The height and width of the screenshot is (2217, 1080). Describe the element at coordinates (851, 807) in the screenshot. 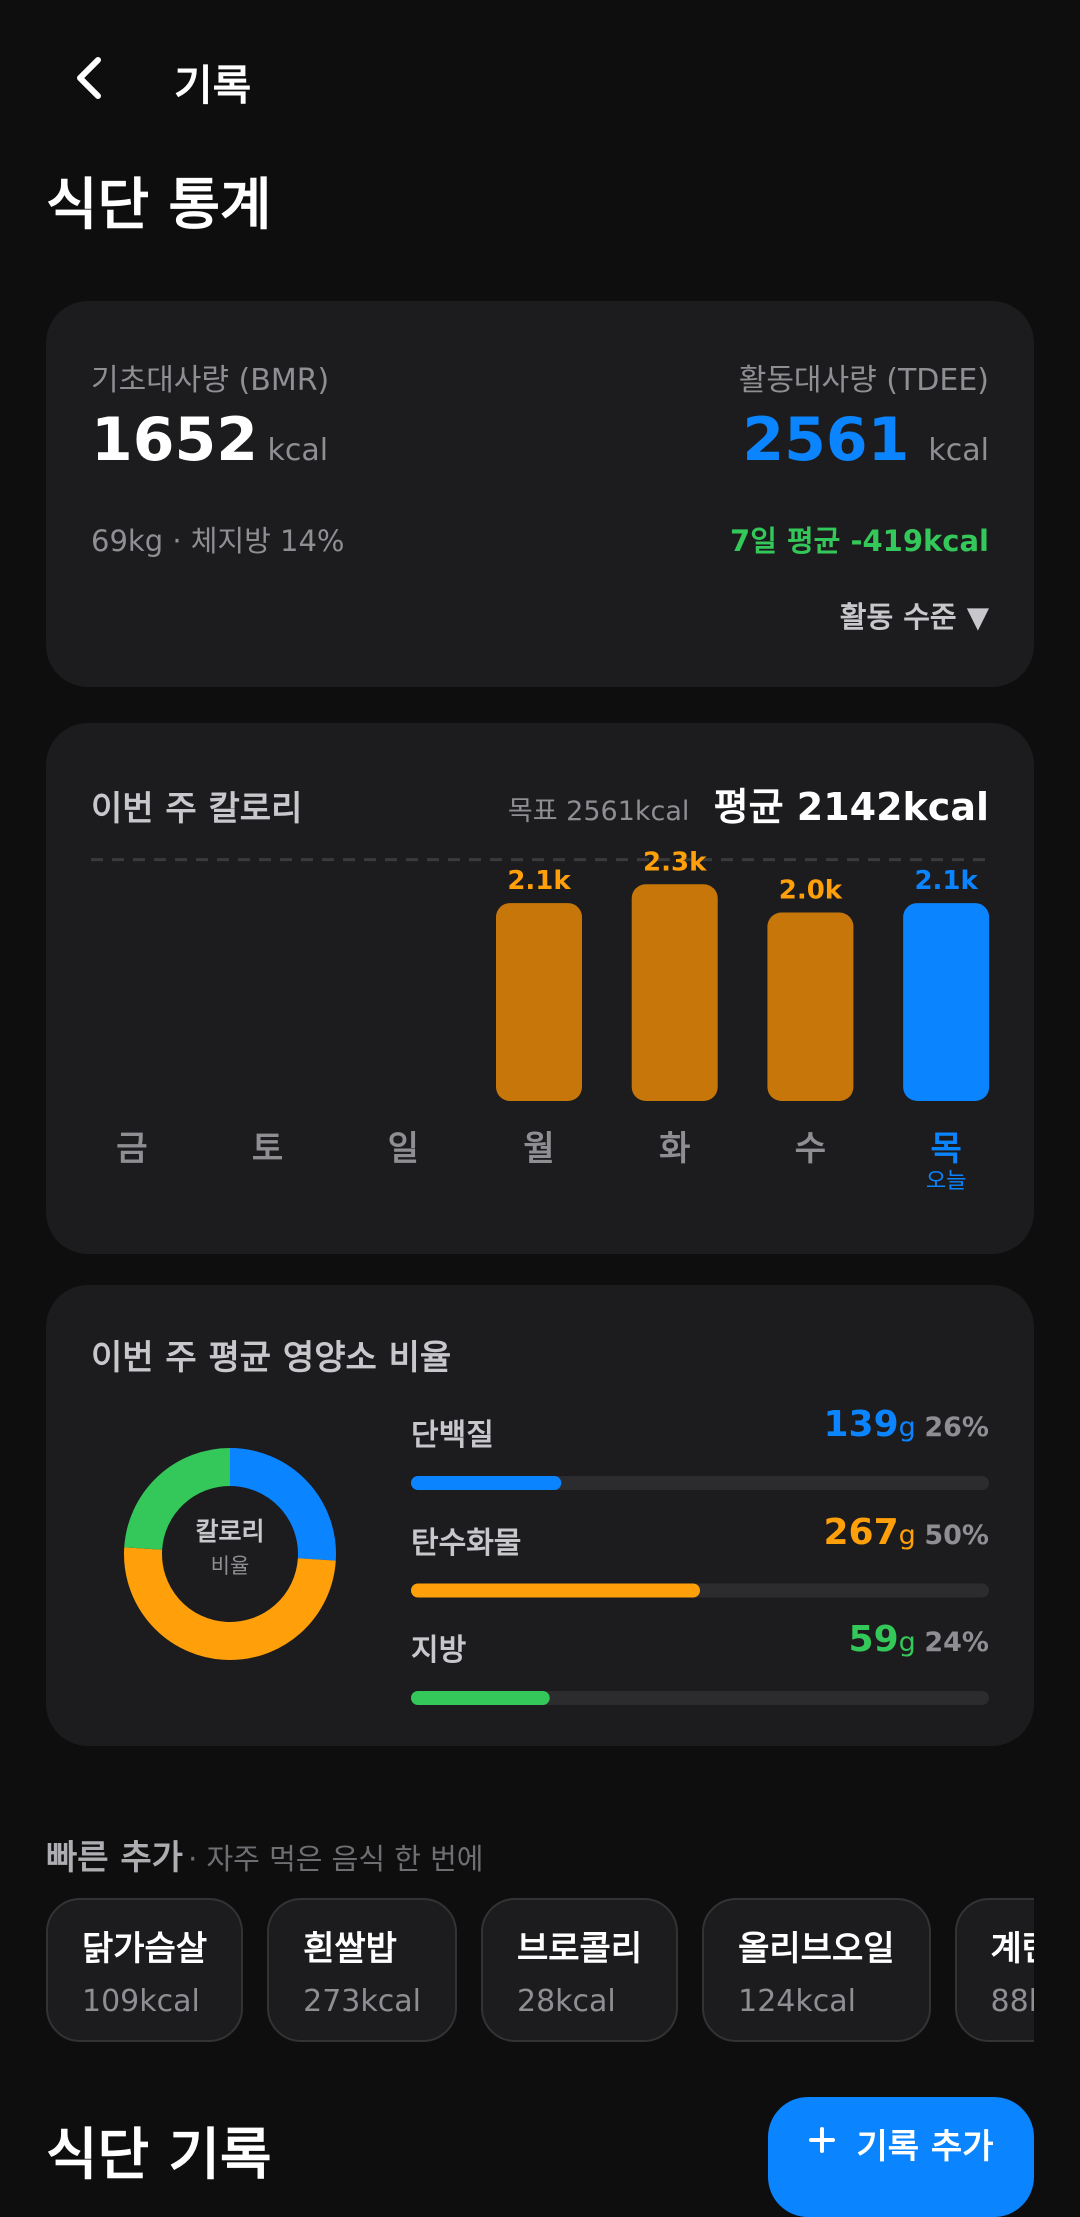

I see `average-label: 평균 2142kcal` at that location.